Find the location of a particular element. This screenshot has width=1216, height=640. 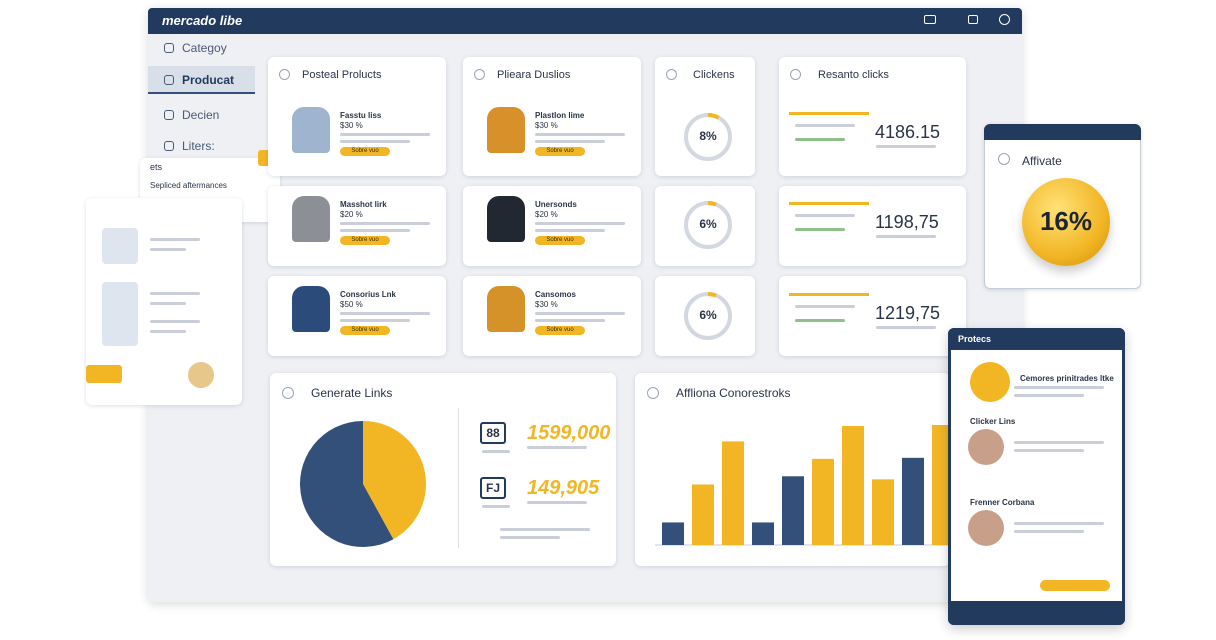

gauge-label: 8% is located at coordinates (708, 136).